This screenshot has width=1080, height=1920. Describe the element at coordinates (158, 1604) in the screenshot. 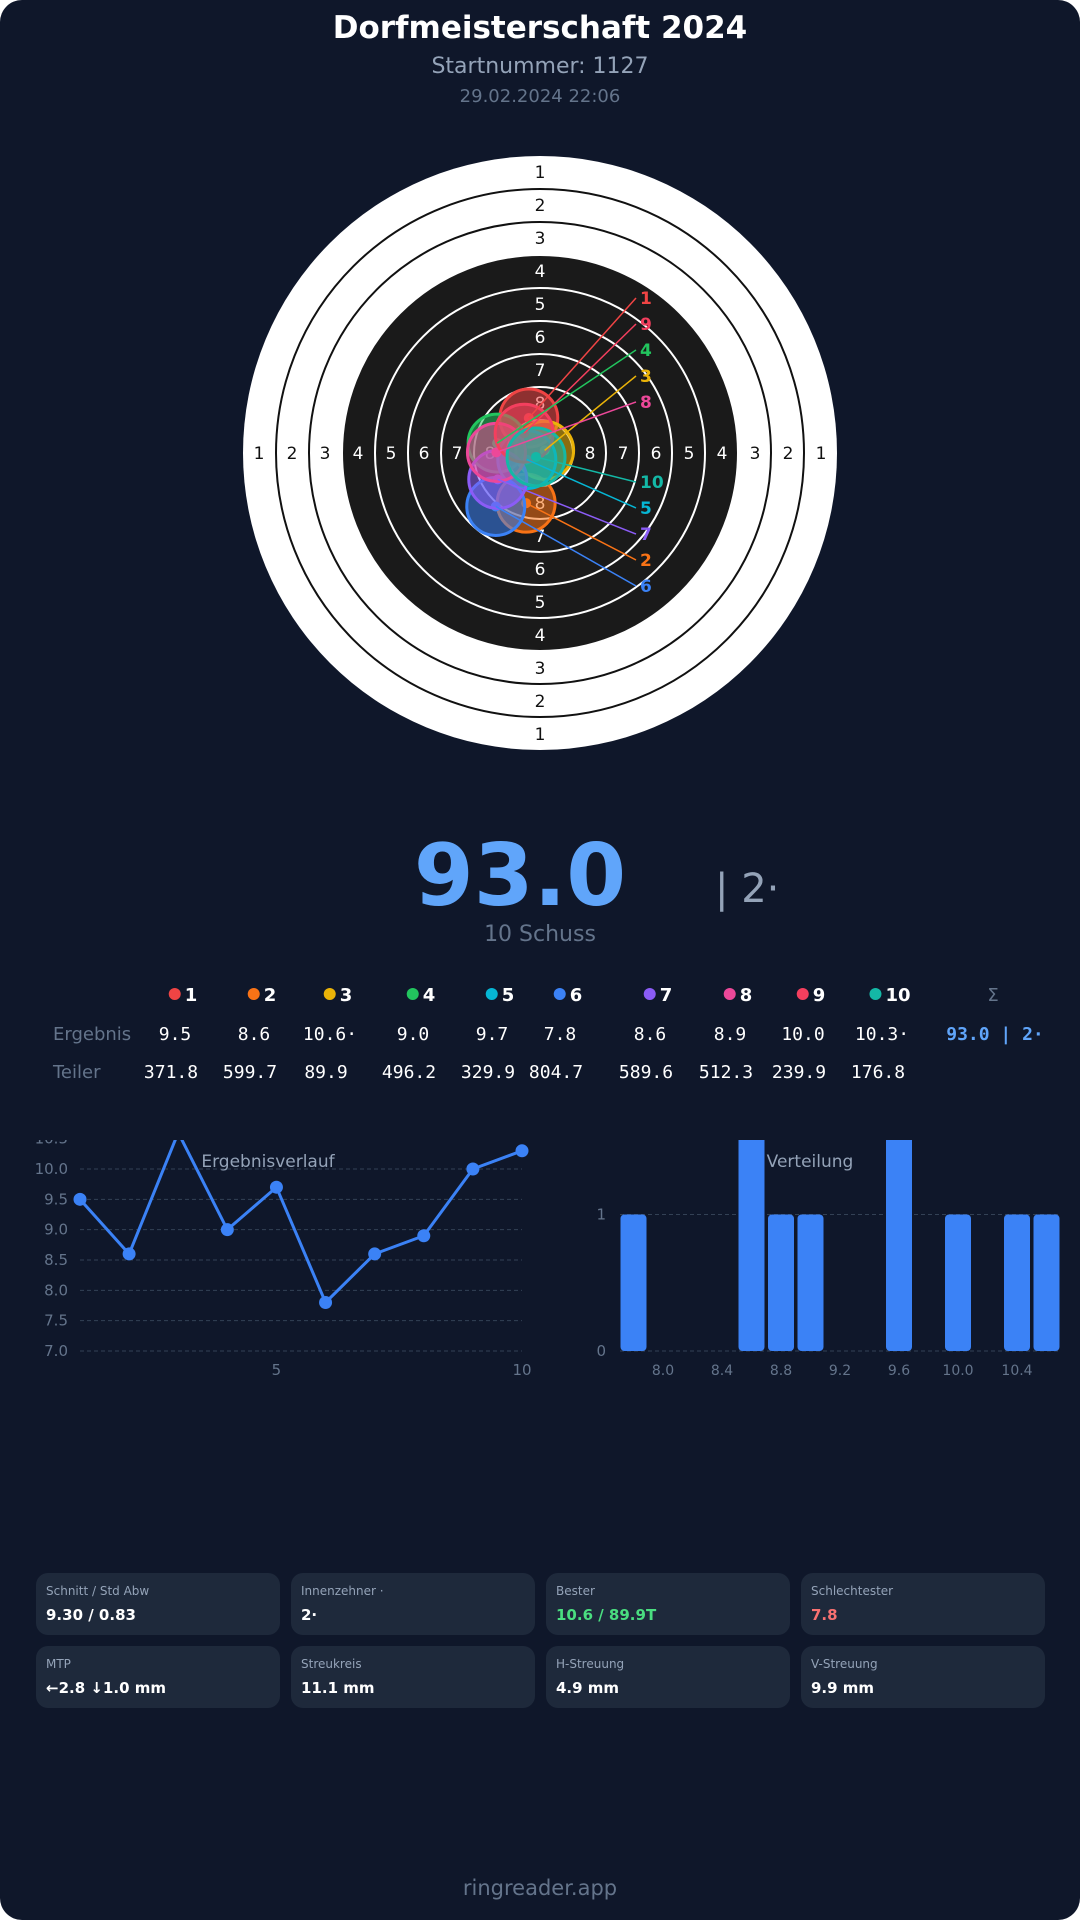

I see `stat-card: Schnitt / Std Abw 9.30 / 0.83` at that location.